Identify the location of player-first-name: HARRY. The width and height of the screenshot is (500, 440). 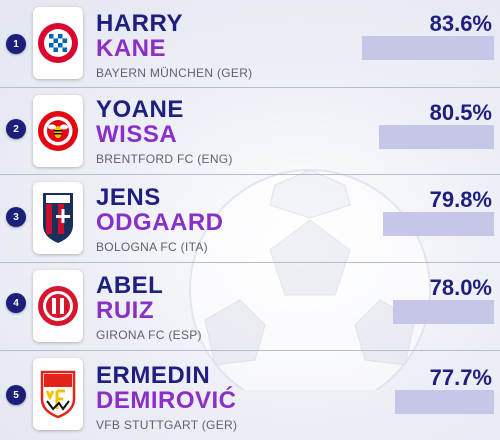
(139, 23).